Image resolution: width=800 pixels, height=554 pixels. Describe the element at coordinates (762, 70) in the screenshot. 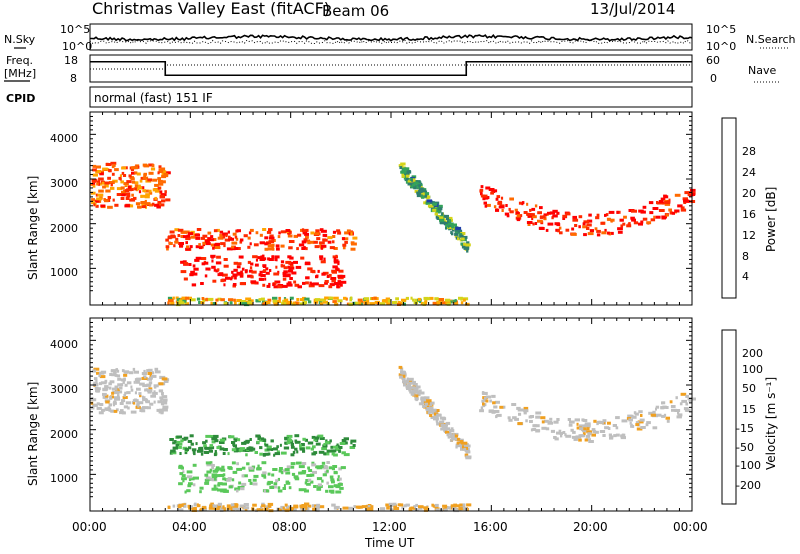

I see `nave-label: Nave` at that location.